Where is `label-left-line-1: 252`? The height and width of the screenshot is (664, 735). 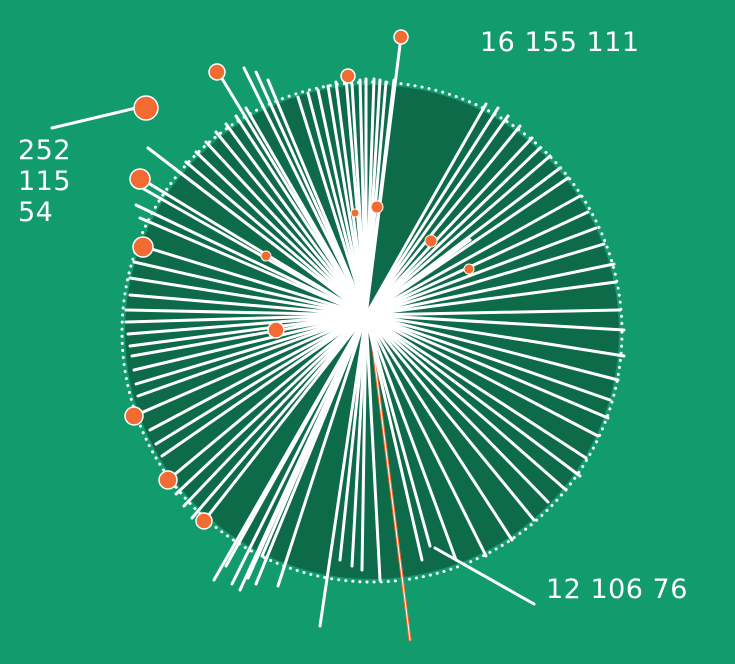
label-left-line-1: 252 is located at coordinates (45, 150).